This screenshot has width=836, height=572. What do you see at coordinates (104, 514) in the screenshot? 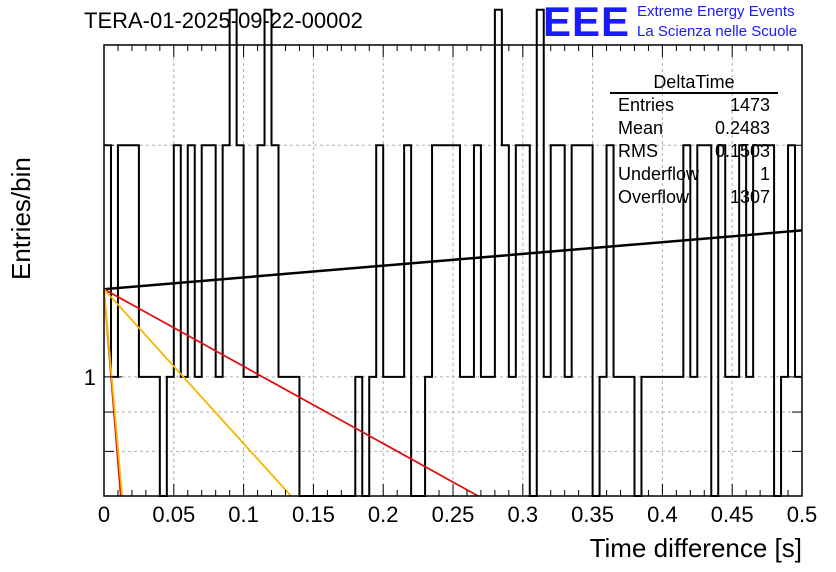
I see `x-tick-label: 0` at bounding box center [104, 514].